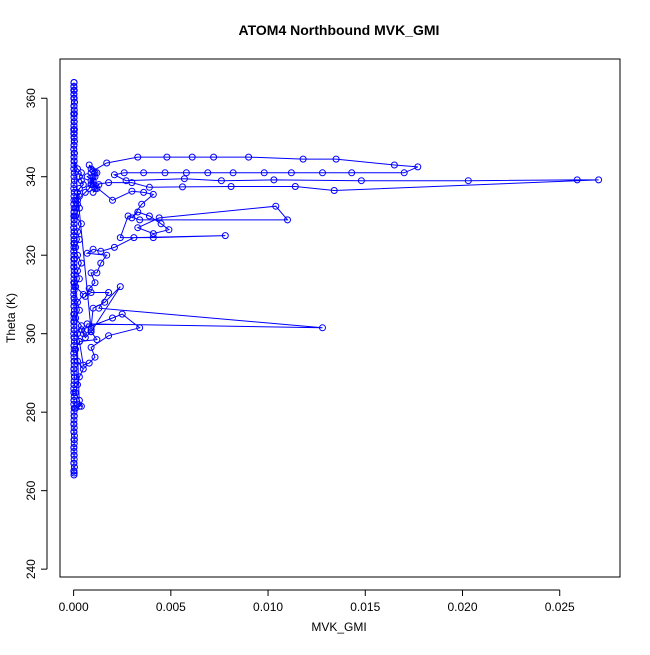 The width and height of the screenshot is (650, 655). Describe the element at coordinates (31, 412) in the screenshot. I see `y-tick-label: 280` at that location.